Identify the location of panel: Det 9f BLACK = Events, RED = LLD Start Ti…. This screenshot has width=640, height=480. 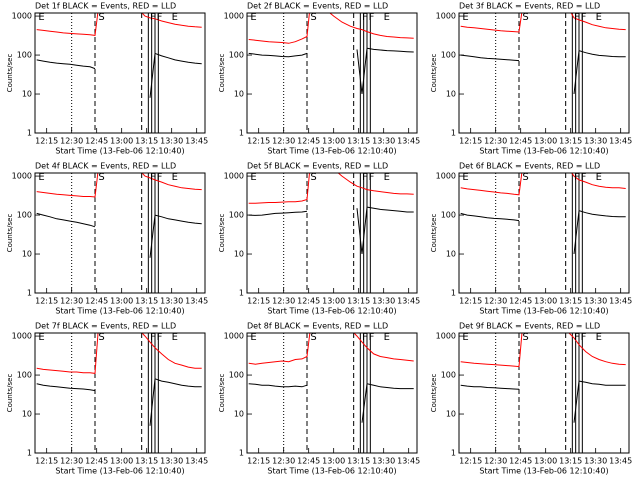
(531, 399).